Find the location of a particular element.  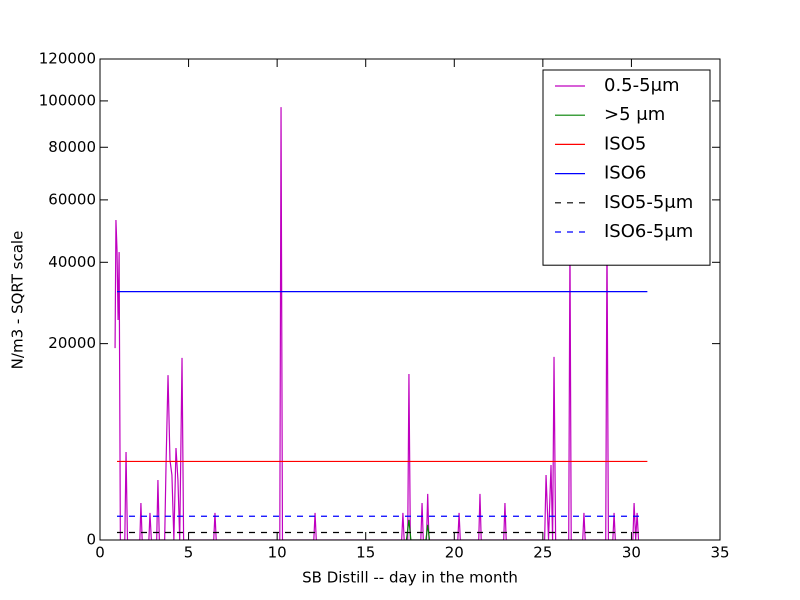

x-axis-label: SB Distill -- day in the month is located at coordinates (410, 578).